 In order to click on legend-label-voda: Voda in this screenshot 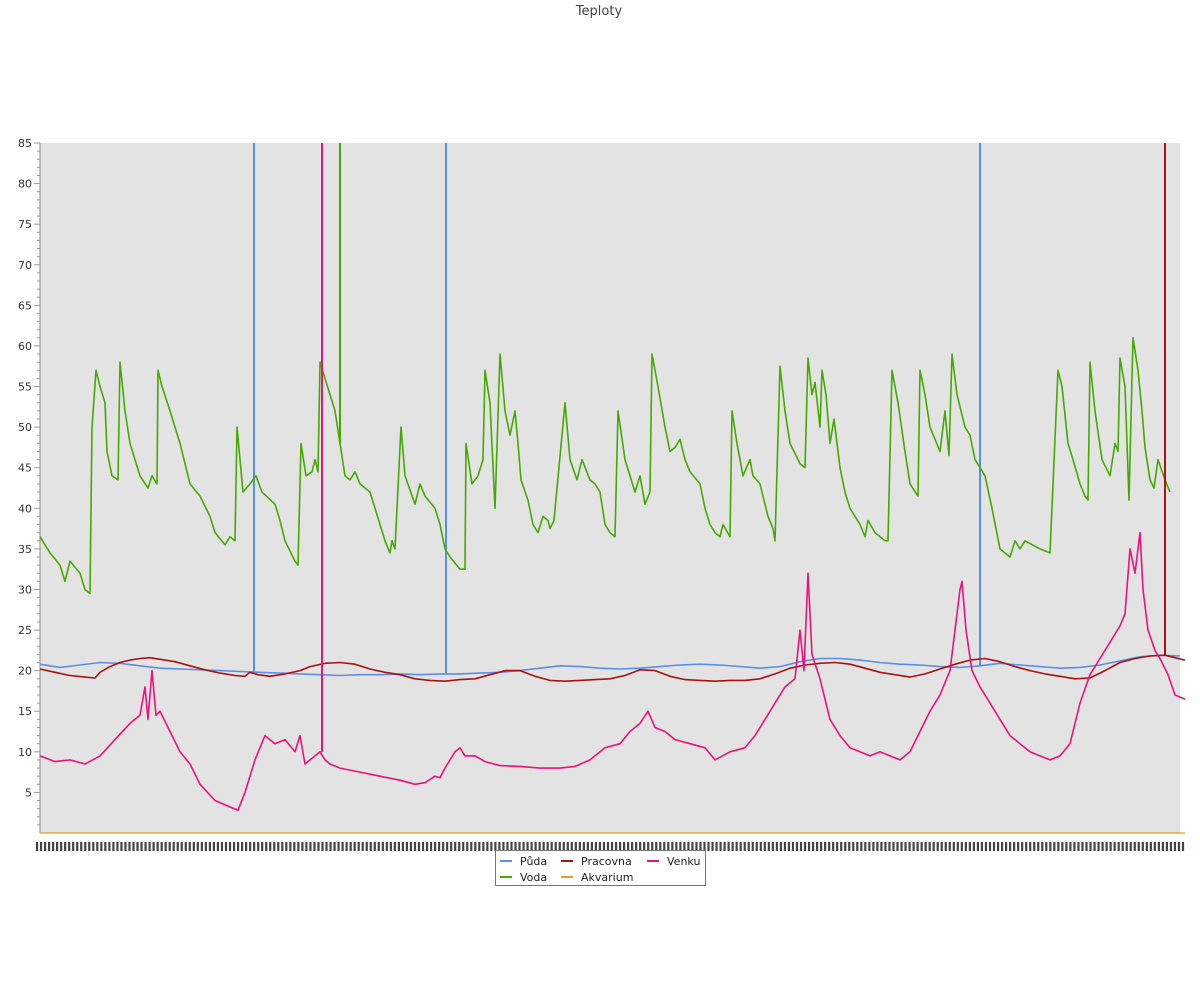, I will do `click(533, 877)`.